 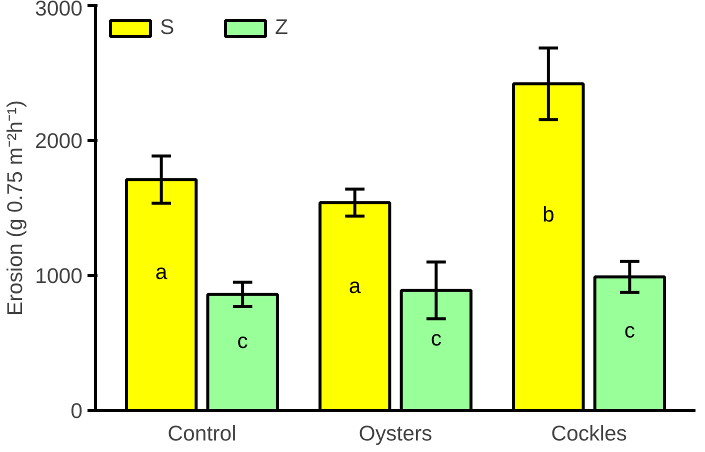 I want to click on y-axis-title: Erosion (g 0.75 m⁻²h⁻¹), so click(x=15, y=208).